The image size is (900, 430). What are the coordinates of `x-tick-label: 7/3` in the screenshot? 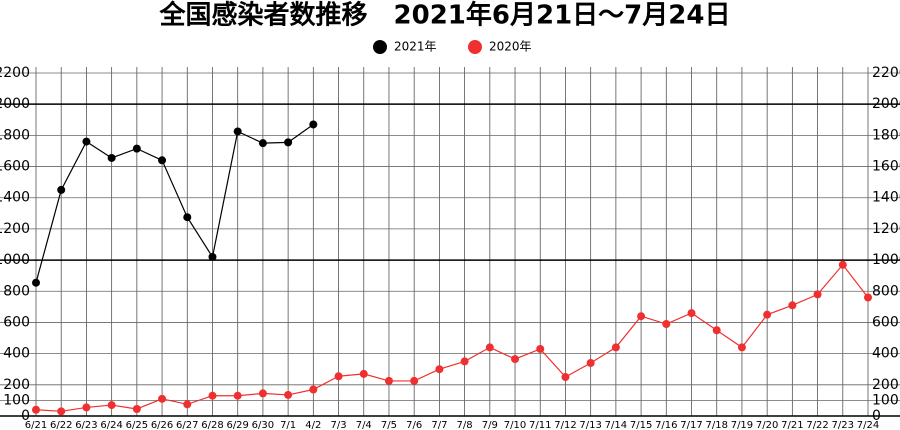 It's located at (338, 425).